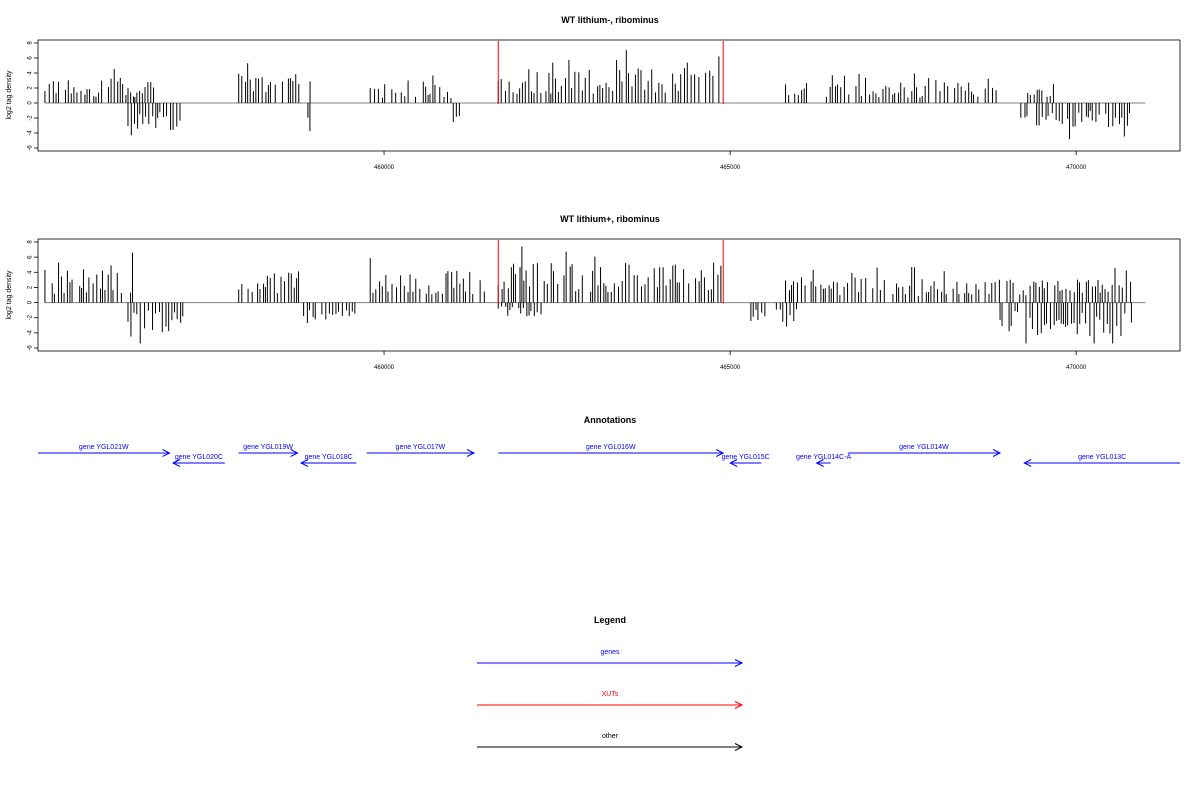  What do you see at coordinates (1102, 457) in the screenshot?
I see `gene-label: gene YGL013C` at bounding box center [1102, 457].